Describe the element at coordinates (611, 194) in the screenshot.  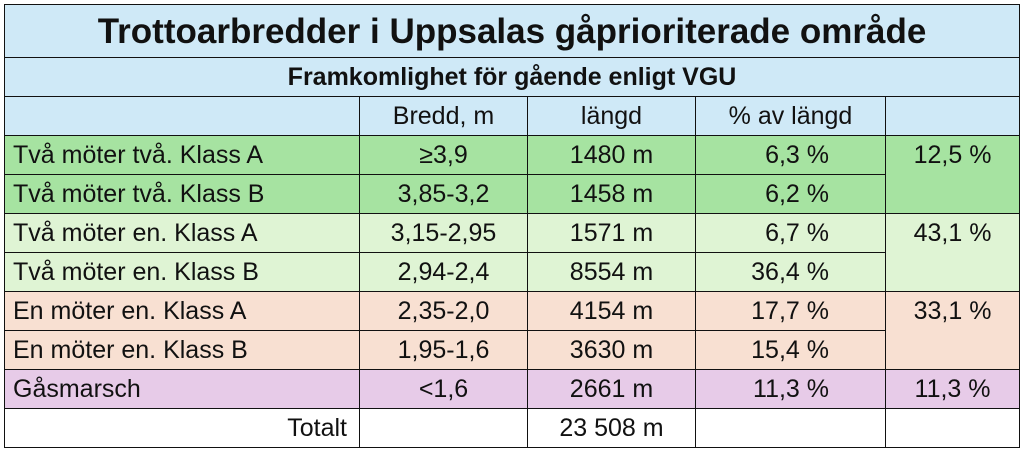
I see `row-langd: 1458 m` at that location.